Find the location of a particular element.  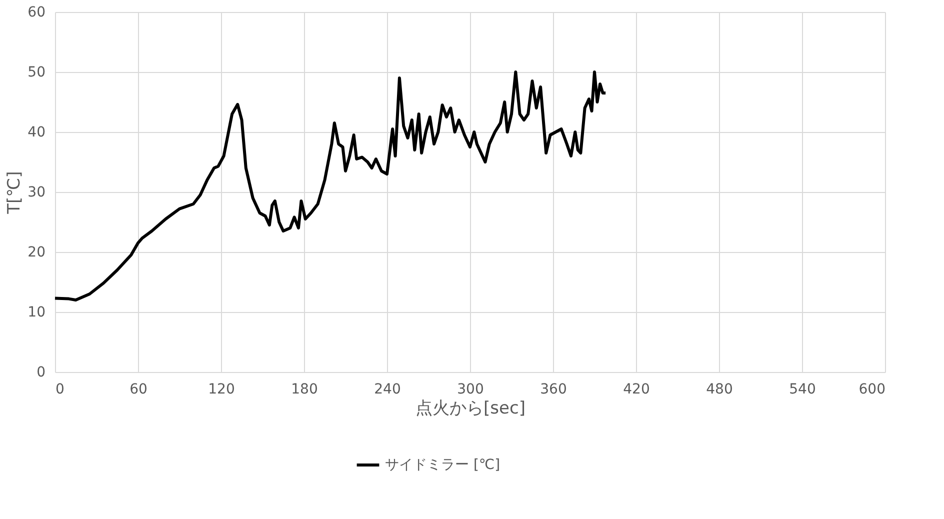

x-tick-label: 240 is located at coordinates (387, 390).